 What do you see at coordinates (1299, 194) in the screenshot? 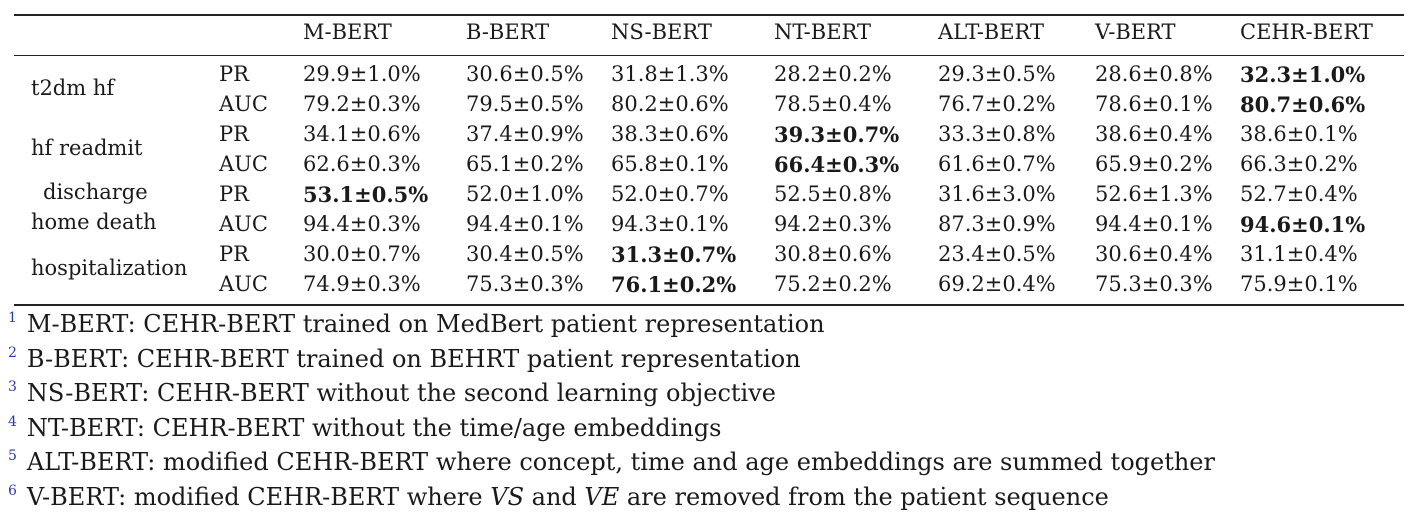
I see `score-cell: 52.7±0.4%` at bounding box center [1299, 194].